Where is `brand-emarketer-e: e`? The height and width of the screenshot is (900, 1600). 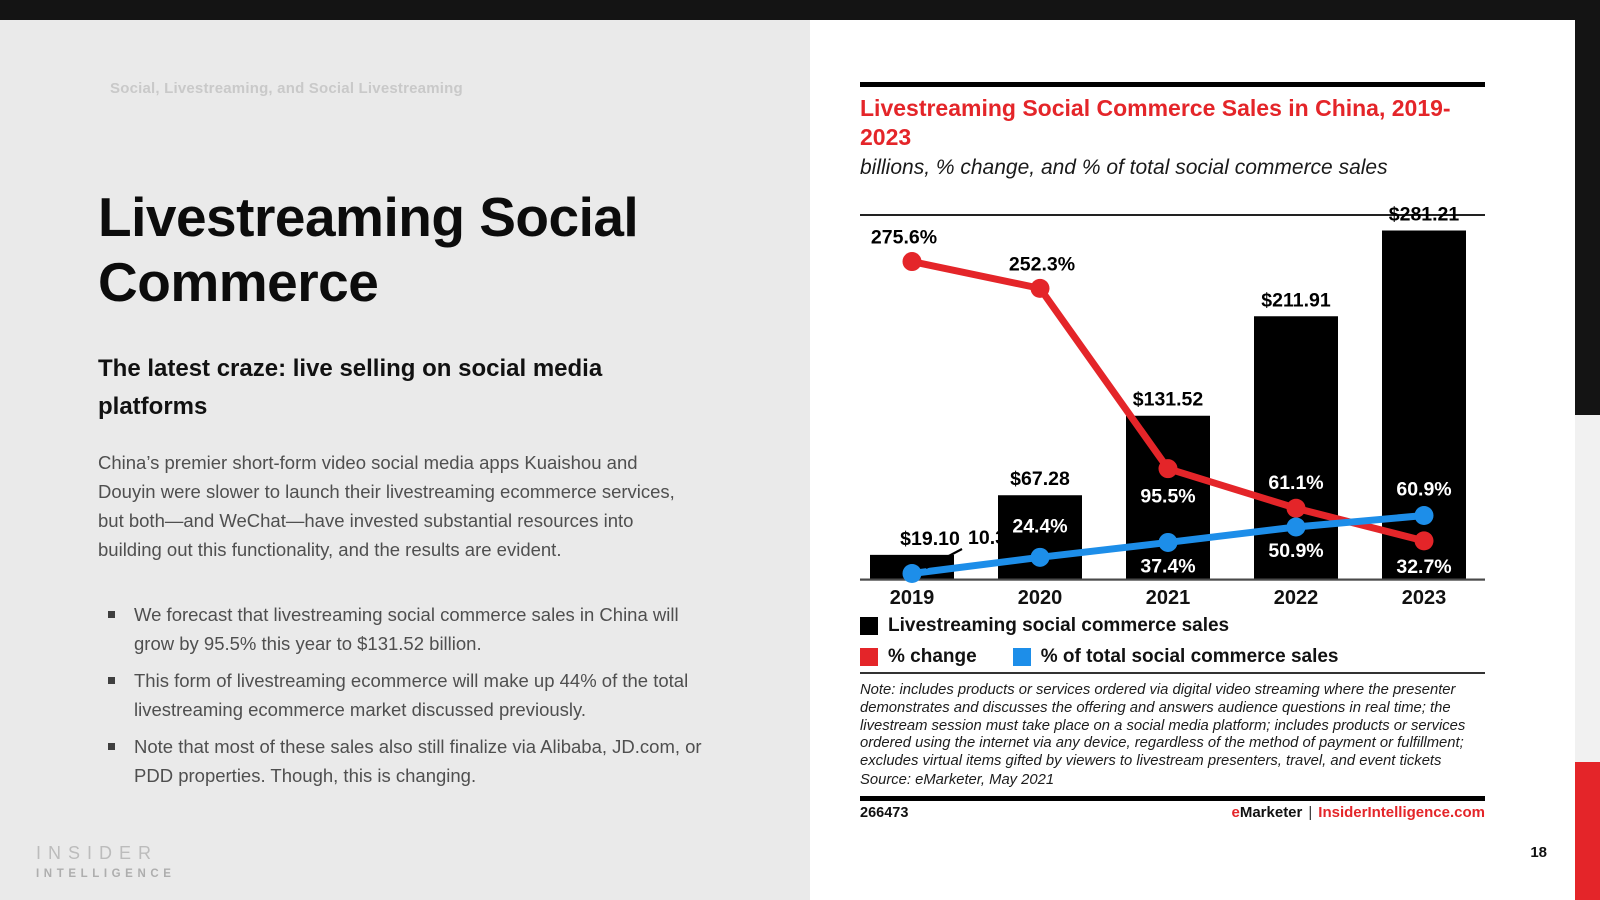
brand-emarketer-e: e is located at coordinates (1235, 812).